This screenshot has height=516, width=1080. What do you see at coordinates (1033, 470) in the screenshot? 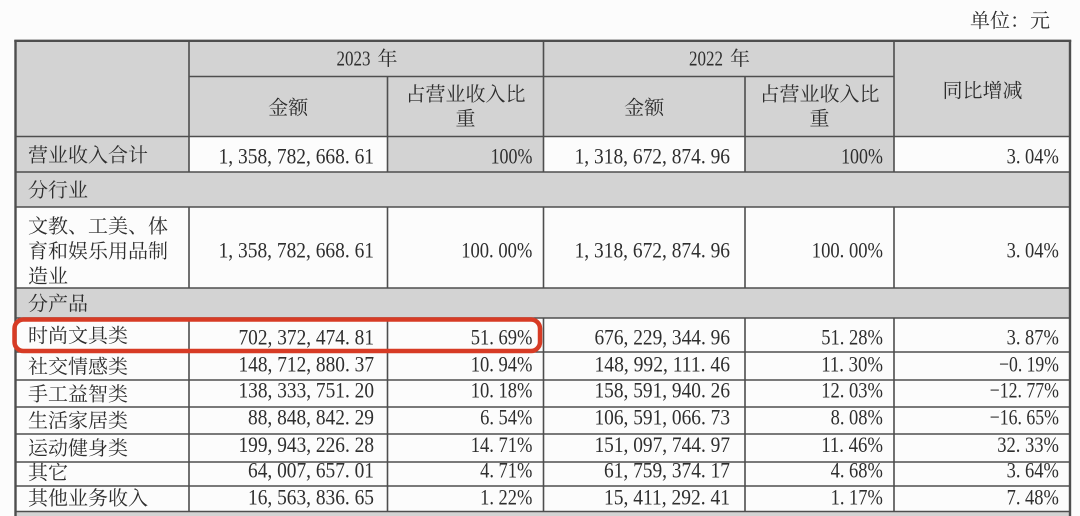
I see `svg-text: 3. 64%` at bounding box center [1033, 470].